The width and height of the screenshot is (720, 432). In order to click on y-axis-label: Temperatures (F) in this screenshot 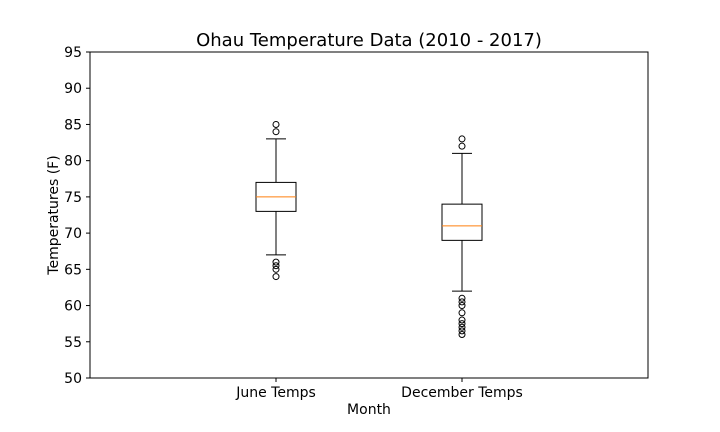, I will do `click(54, 215)`.